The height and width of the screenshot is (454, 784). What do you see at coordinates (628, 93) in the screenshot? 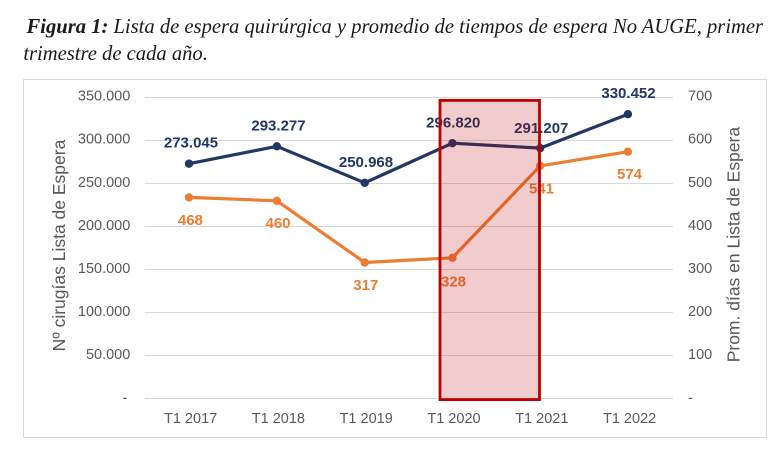
I see `svg-text: 330.452` at bounding box center [628, 93].